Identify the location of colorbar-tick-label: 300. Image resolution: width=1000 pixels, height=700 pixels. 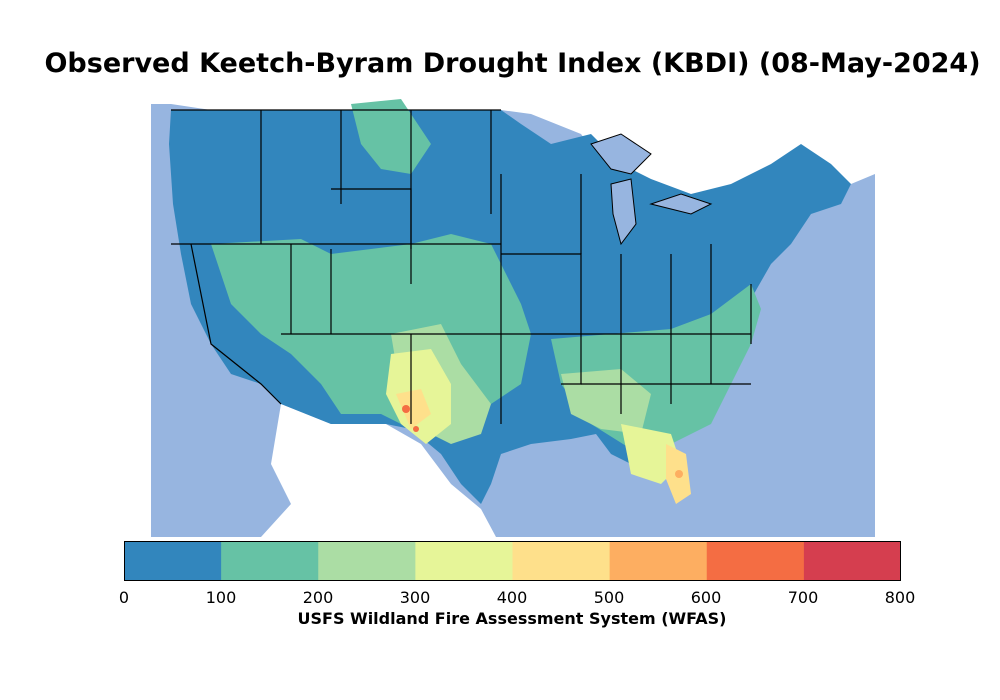
(415, 597).